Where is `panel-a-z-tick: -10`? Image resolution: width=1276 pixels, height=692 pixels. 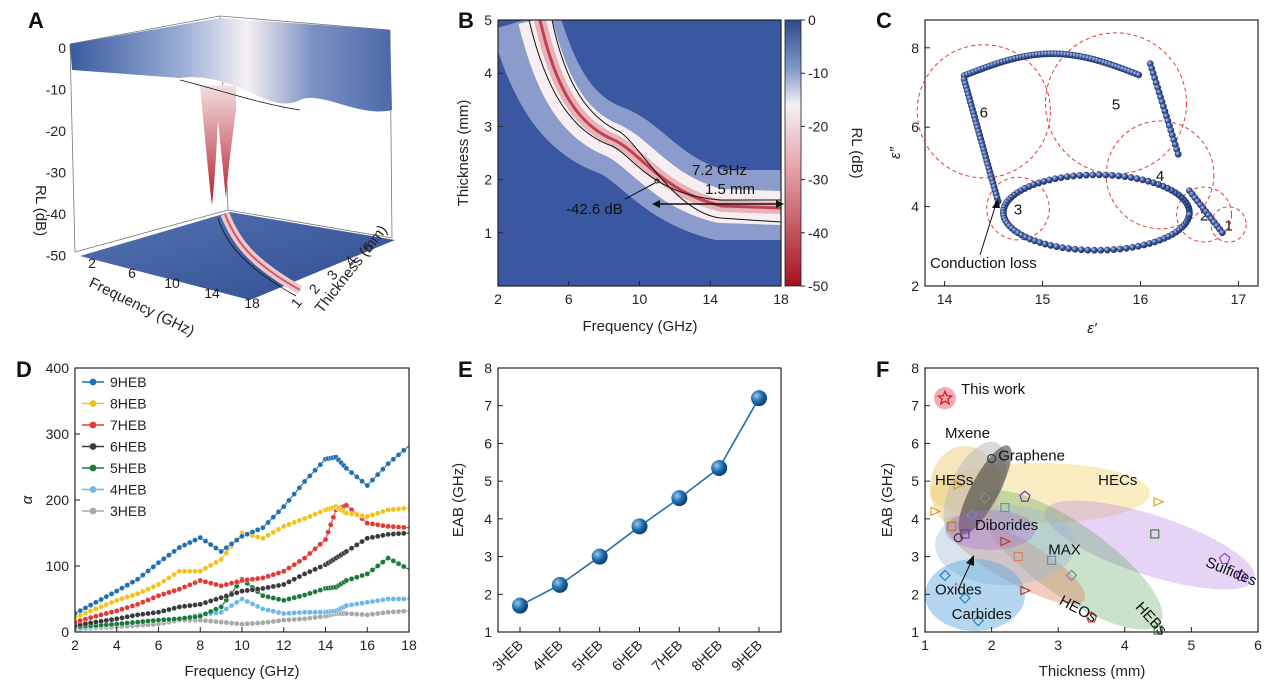
panel-a-z-tick: -10 is located at coordinates (56, 90).